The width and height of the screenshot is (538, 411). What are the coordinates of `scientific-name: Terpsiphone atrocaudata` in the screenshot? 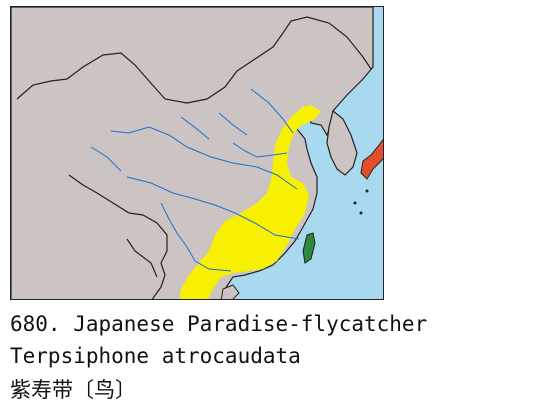 It's located at (155, 356).